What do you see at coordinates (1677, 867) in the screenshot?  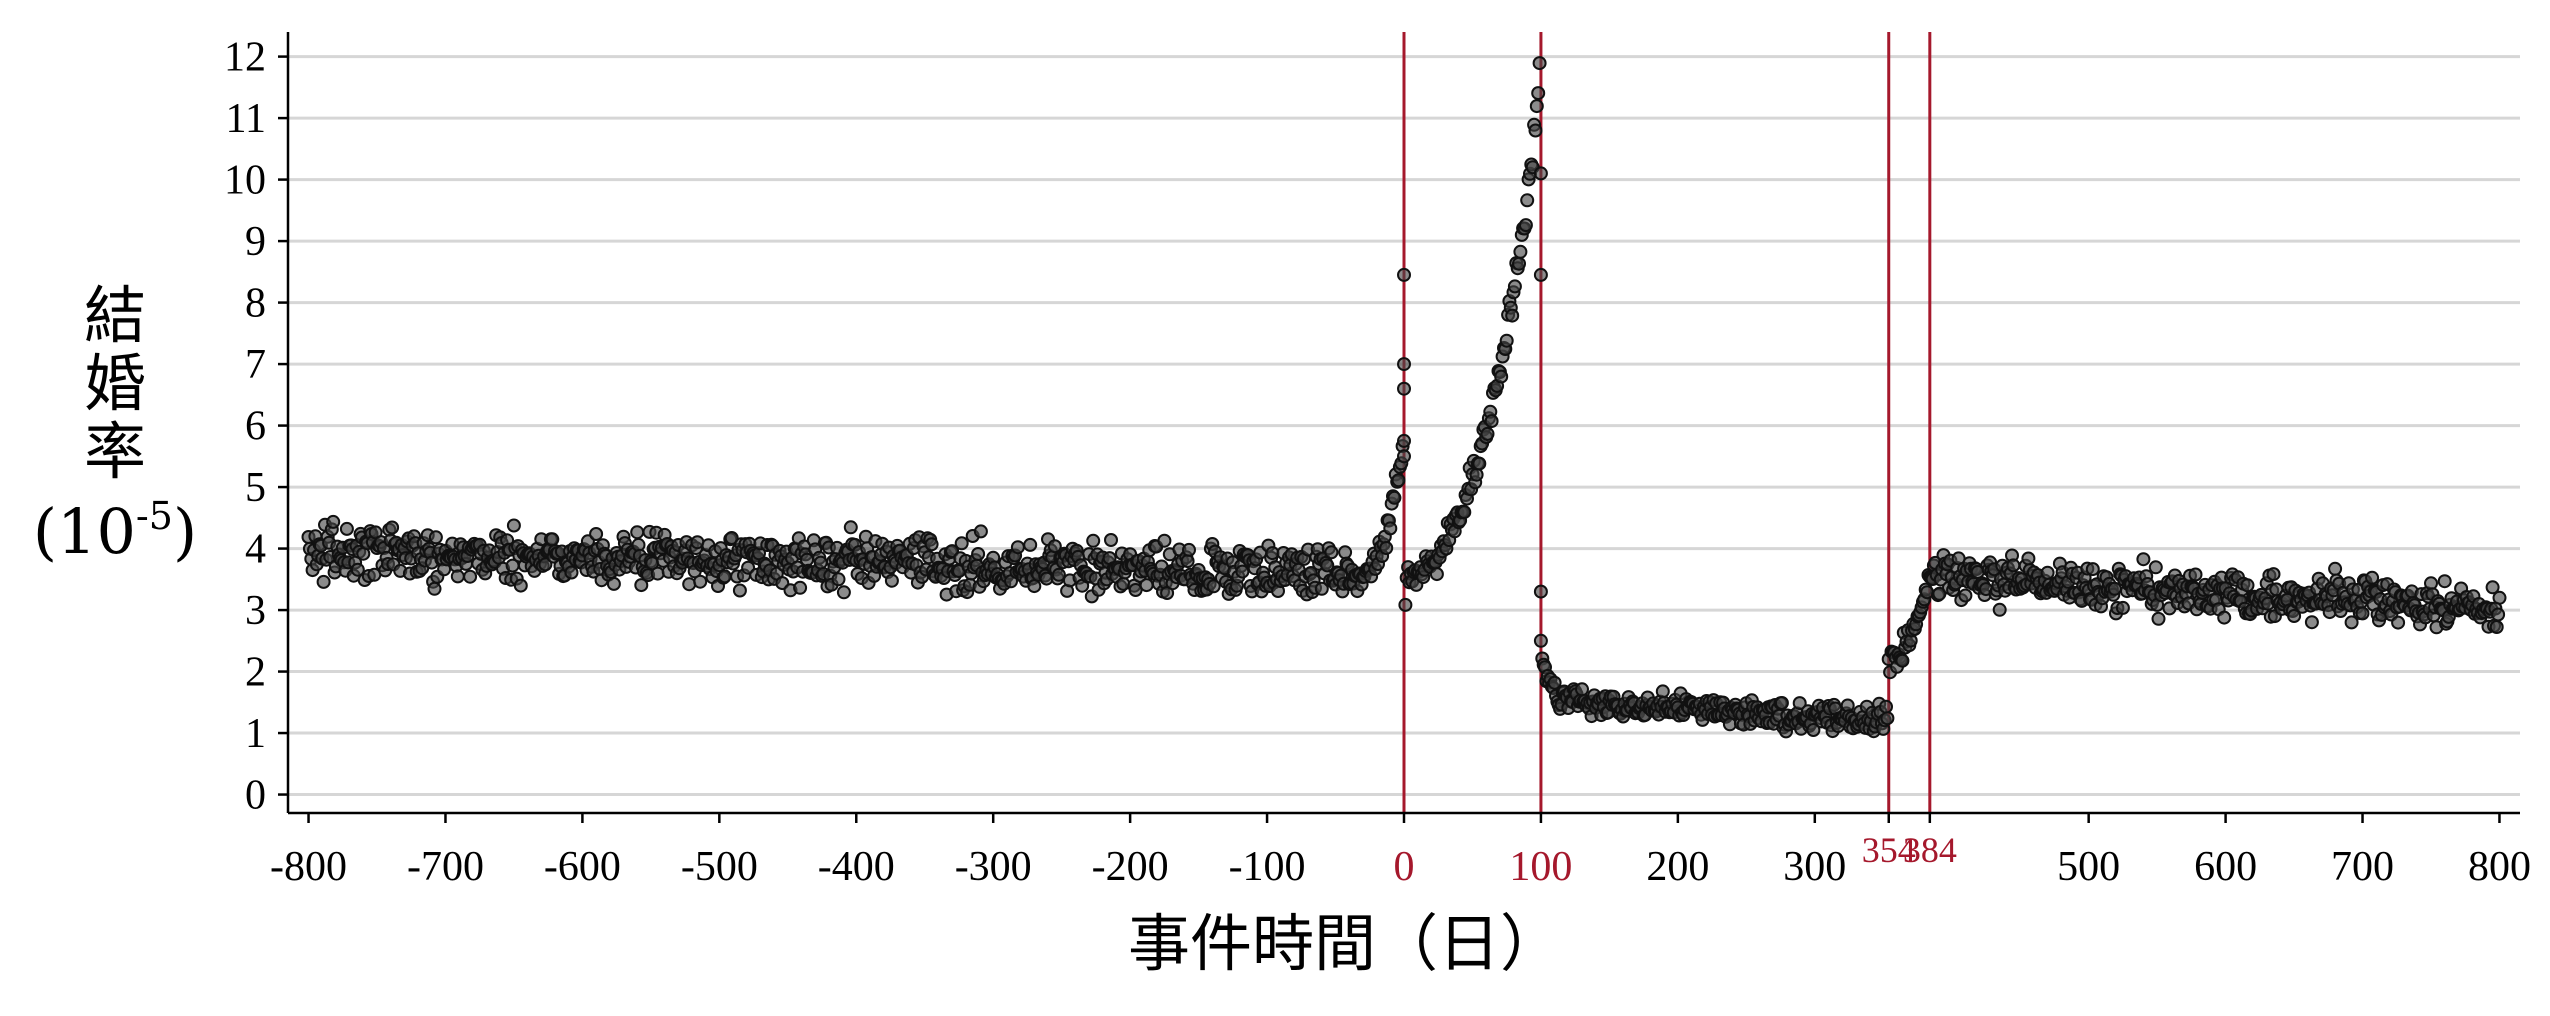 I see `x-tick-label-200: 200` at bounding box center [1677, 867].